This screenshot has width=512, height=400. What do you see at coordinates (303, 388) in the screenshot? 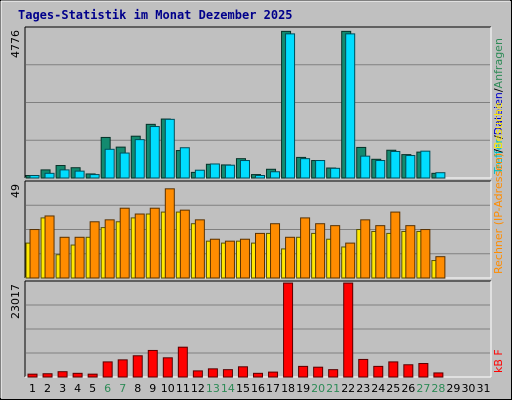
I see `x-tick-label: 19` at bounding box center [303, 388].